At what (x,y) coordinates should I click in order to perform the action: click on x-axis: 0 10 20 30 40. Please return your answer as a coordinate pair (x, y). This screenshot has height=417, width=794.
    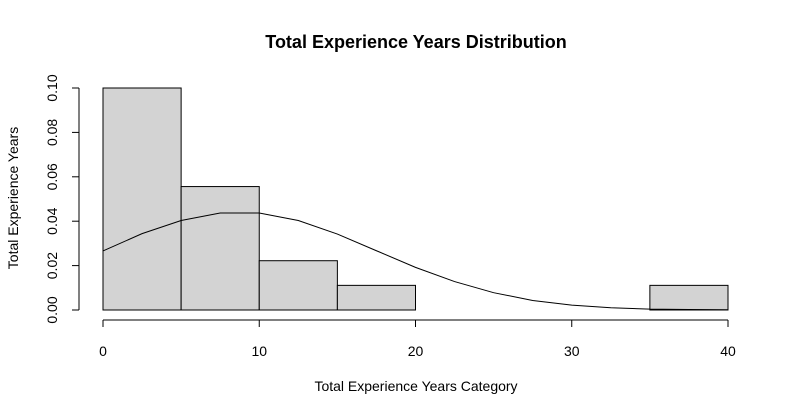
    Looking at the image, I should click on (417, 339).